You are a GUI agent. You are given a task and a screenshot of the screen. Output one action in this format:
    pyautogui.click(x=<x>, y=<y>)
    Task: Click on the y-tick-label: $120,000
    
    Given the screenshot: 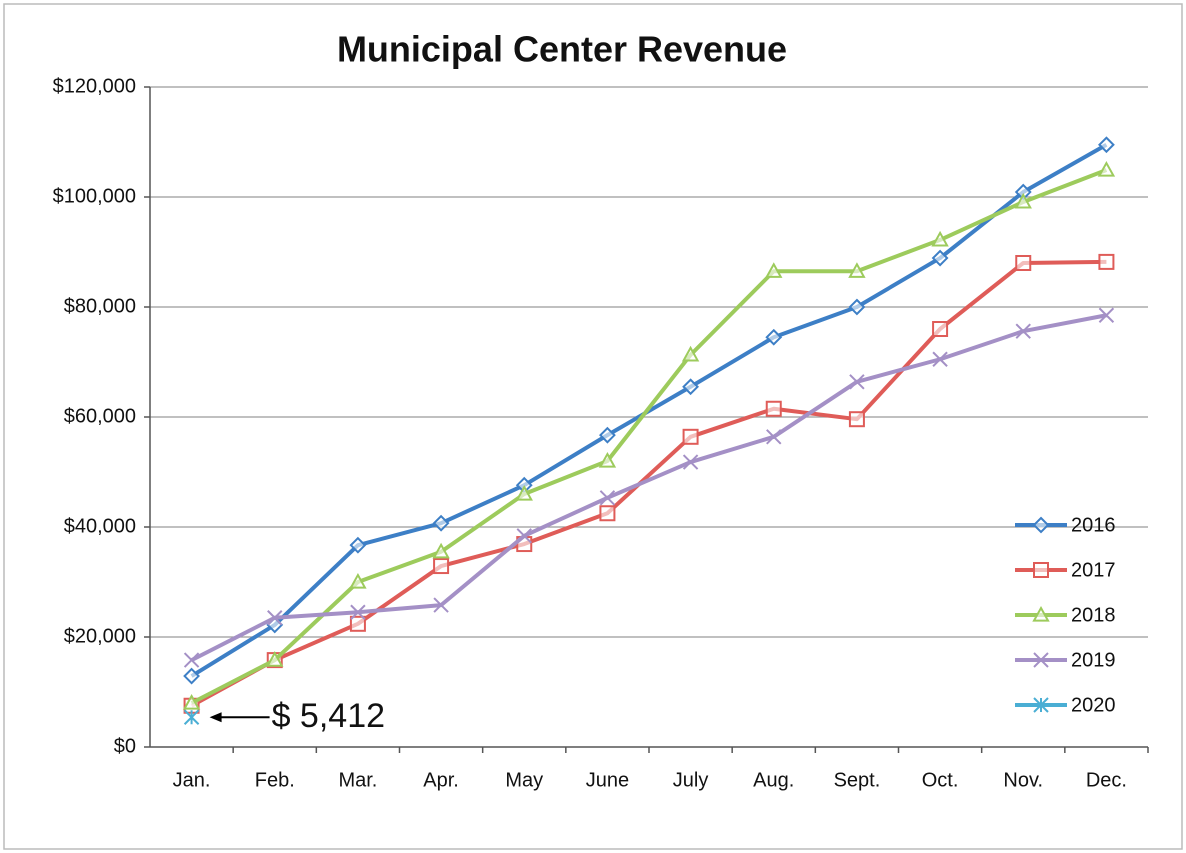 What is the action you would take?
    pyautogui.click(x=94, y=86)
    